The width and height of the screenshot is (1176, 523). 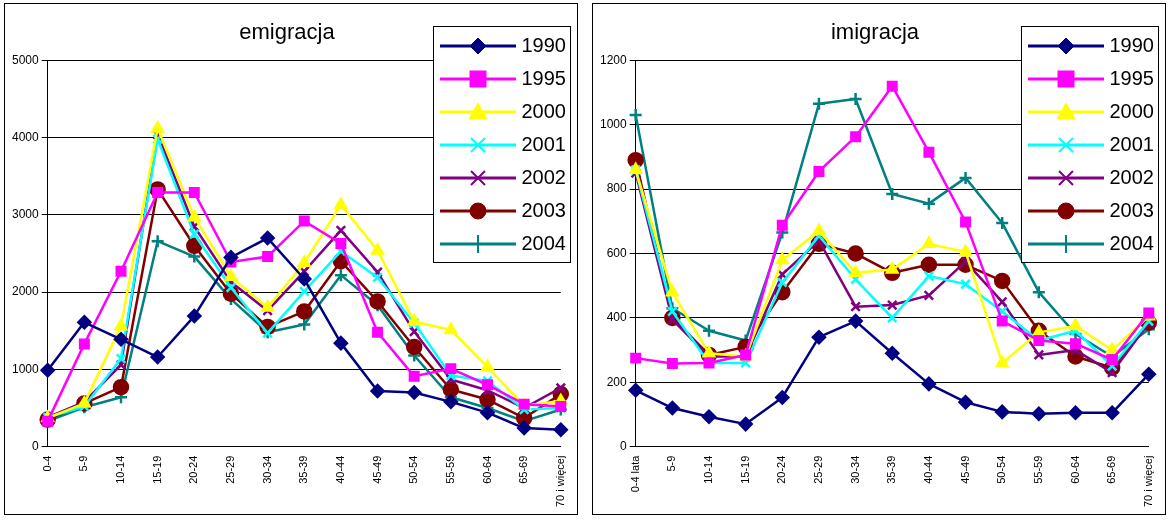 I want to click on chart-title: imigracja, so click(x=875, y=32).